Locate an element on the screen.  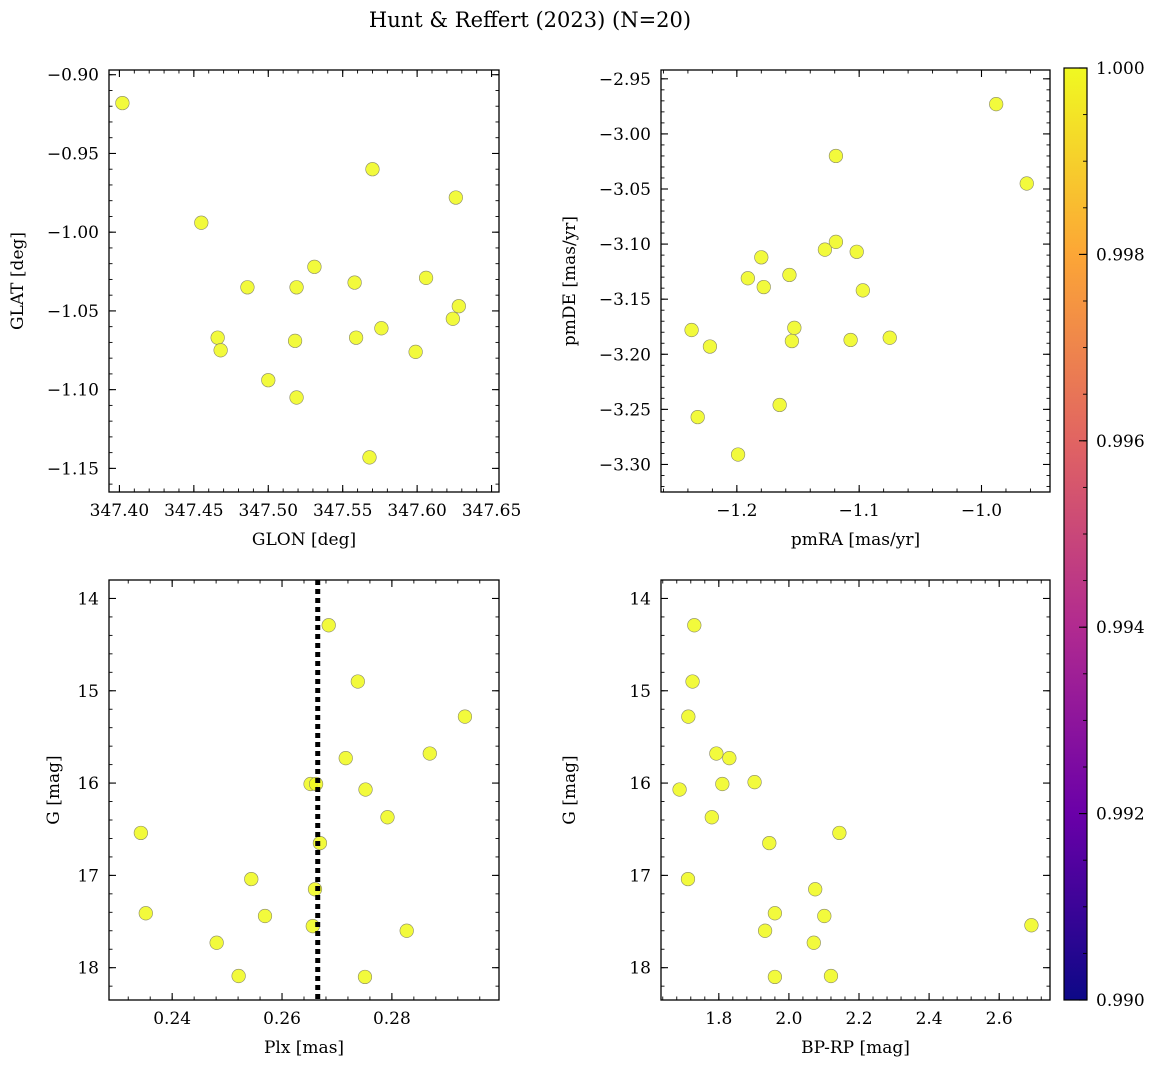
colorbar-tick-label: 0.994 is located at coordinates (1120, 628).